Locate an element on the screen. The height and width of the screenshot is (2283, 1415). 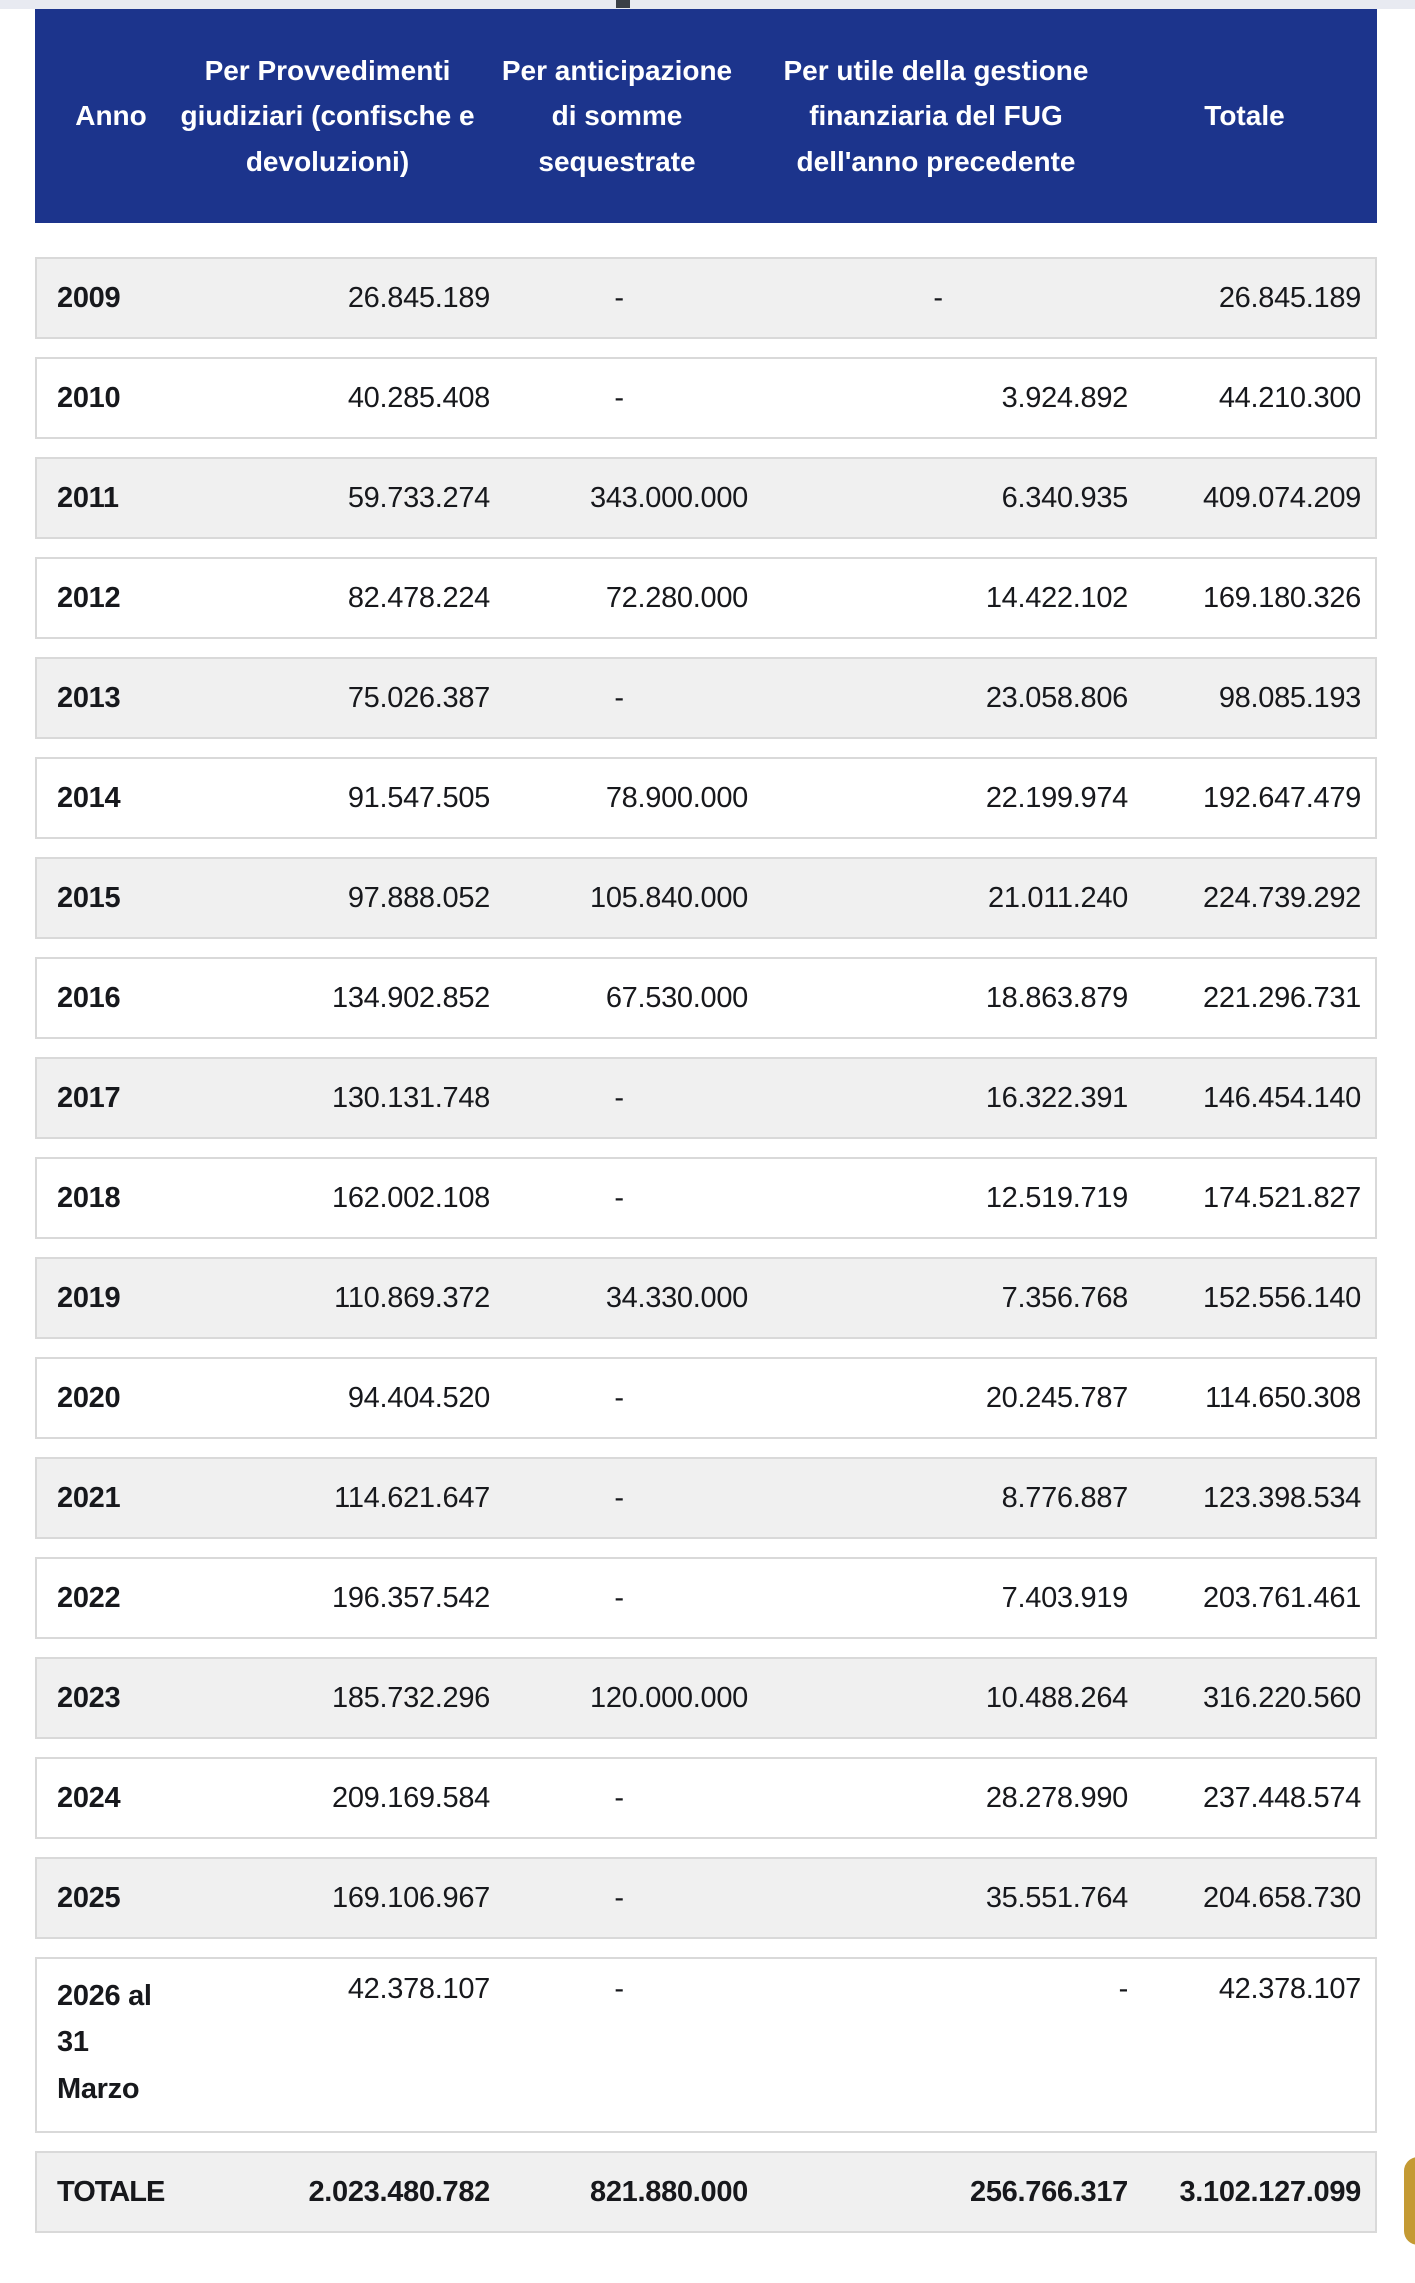
year-cell: 2014 is located at coordinates (89, 797).